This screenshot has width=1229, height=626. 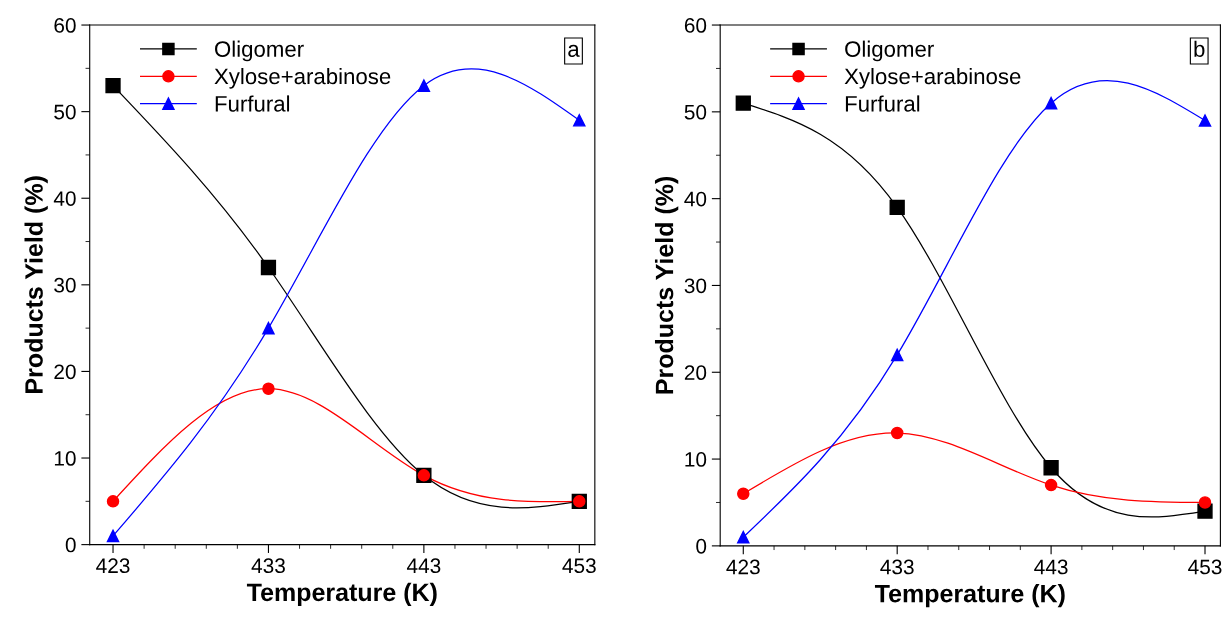 What do you see at coordinates (1199, 48) in the screenshot?
I see `annotation: b` at bounding box center [1199, 48].